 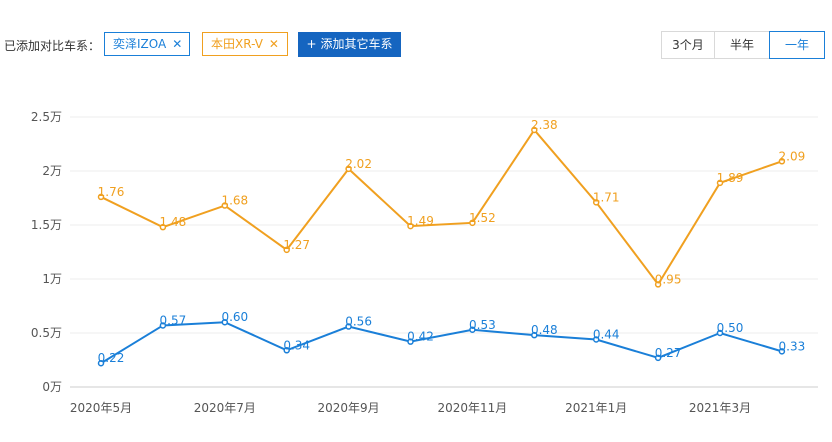 What do you see at coordinates (234, 201) in the screenshot?
I see `data-label-xrv: 1.68` at bounding box center [234, 201].